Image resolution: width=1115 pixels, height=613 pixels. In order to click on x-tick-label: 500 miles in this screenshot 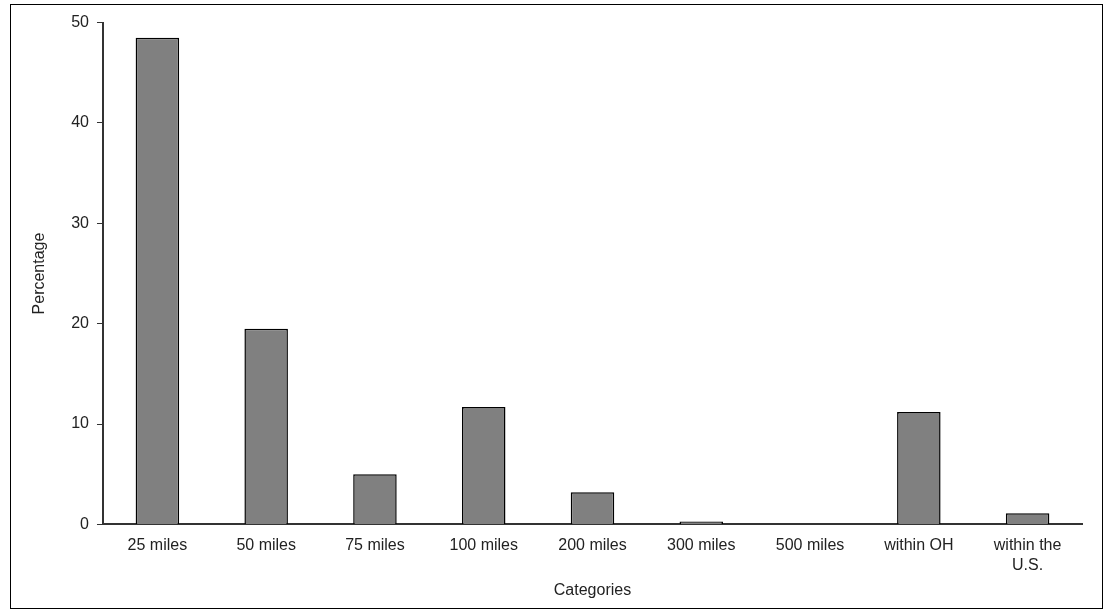, I will do `click(810, 545)`.